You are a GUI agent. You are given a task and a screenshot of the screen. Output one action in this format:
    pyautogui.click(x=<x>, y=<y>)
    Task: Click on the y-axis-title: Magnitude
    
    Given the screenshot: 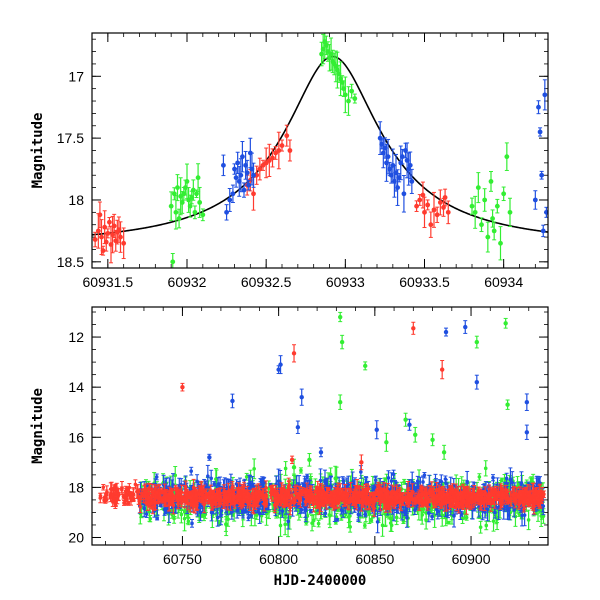 What is the action you would take?
    pyautogui.click(x=38, y=426)
    